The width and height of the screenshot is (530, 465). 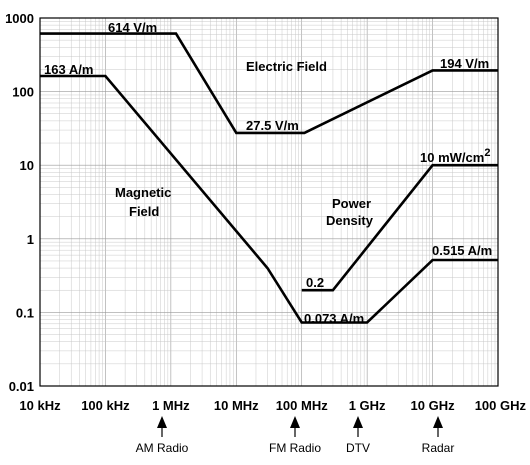 I want to click on label-electric-194: 194 V/m, so click(x=464, y=63).